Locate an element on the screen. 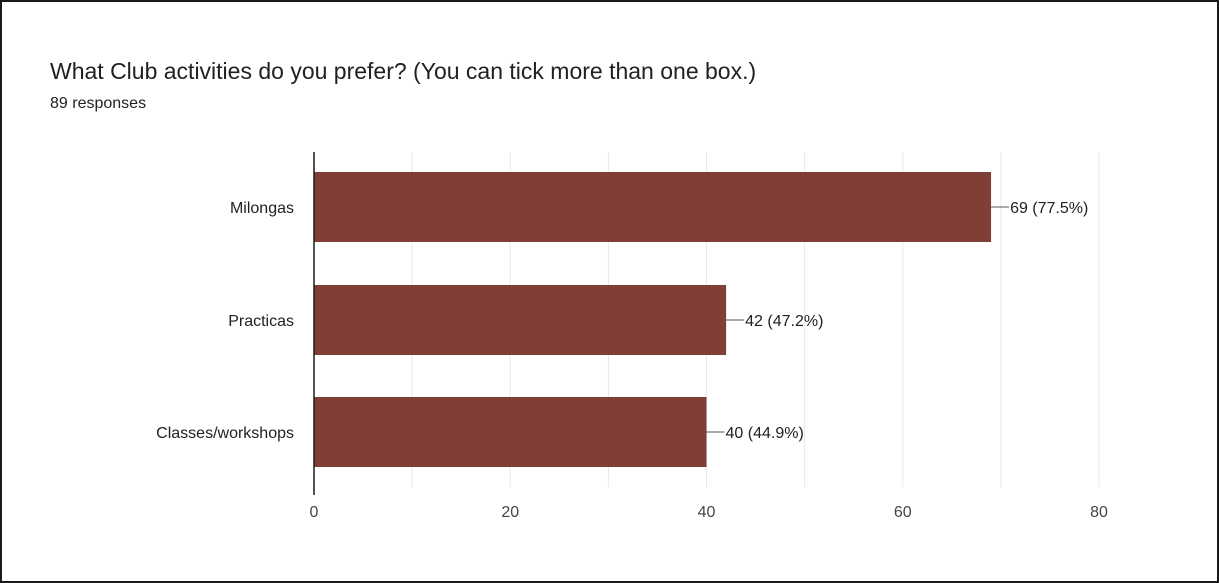 The height and width of the screenshot is (583, 1219). data-label: 40 (44.9%) is located at coordinates (765, 433).